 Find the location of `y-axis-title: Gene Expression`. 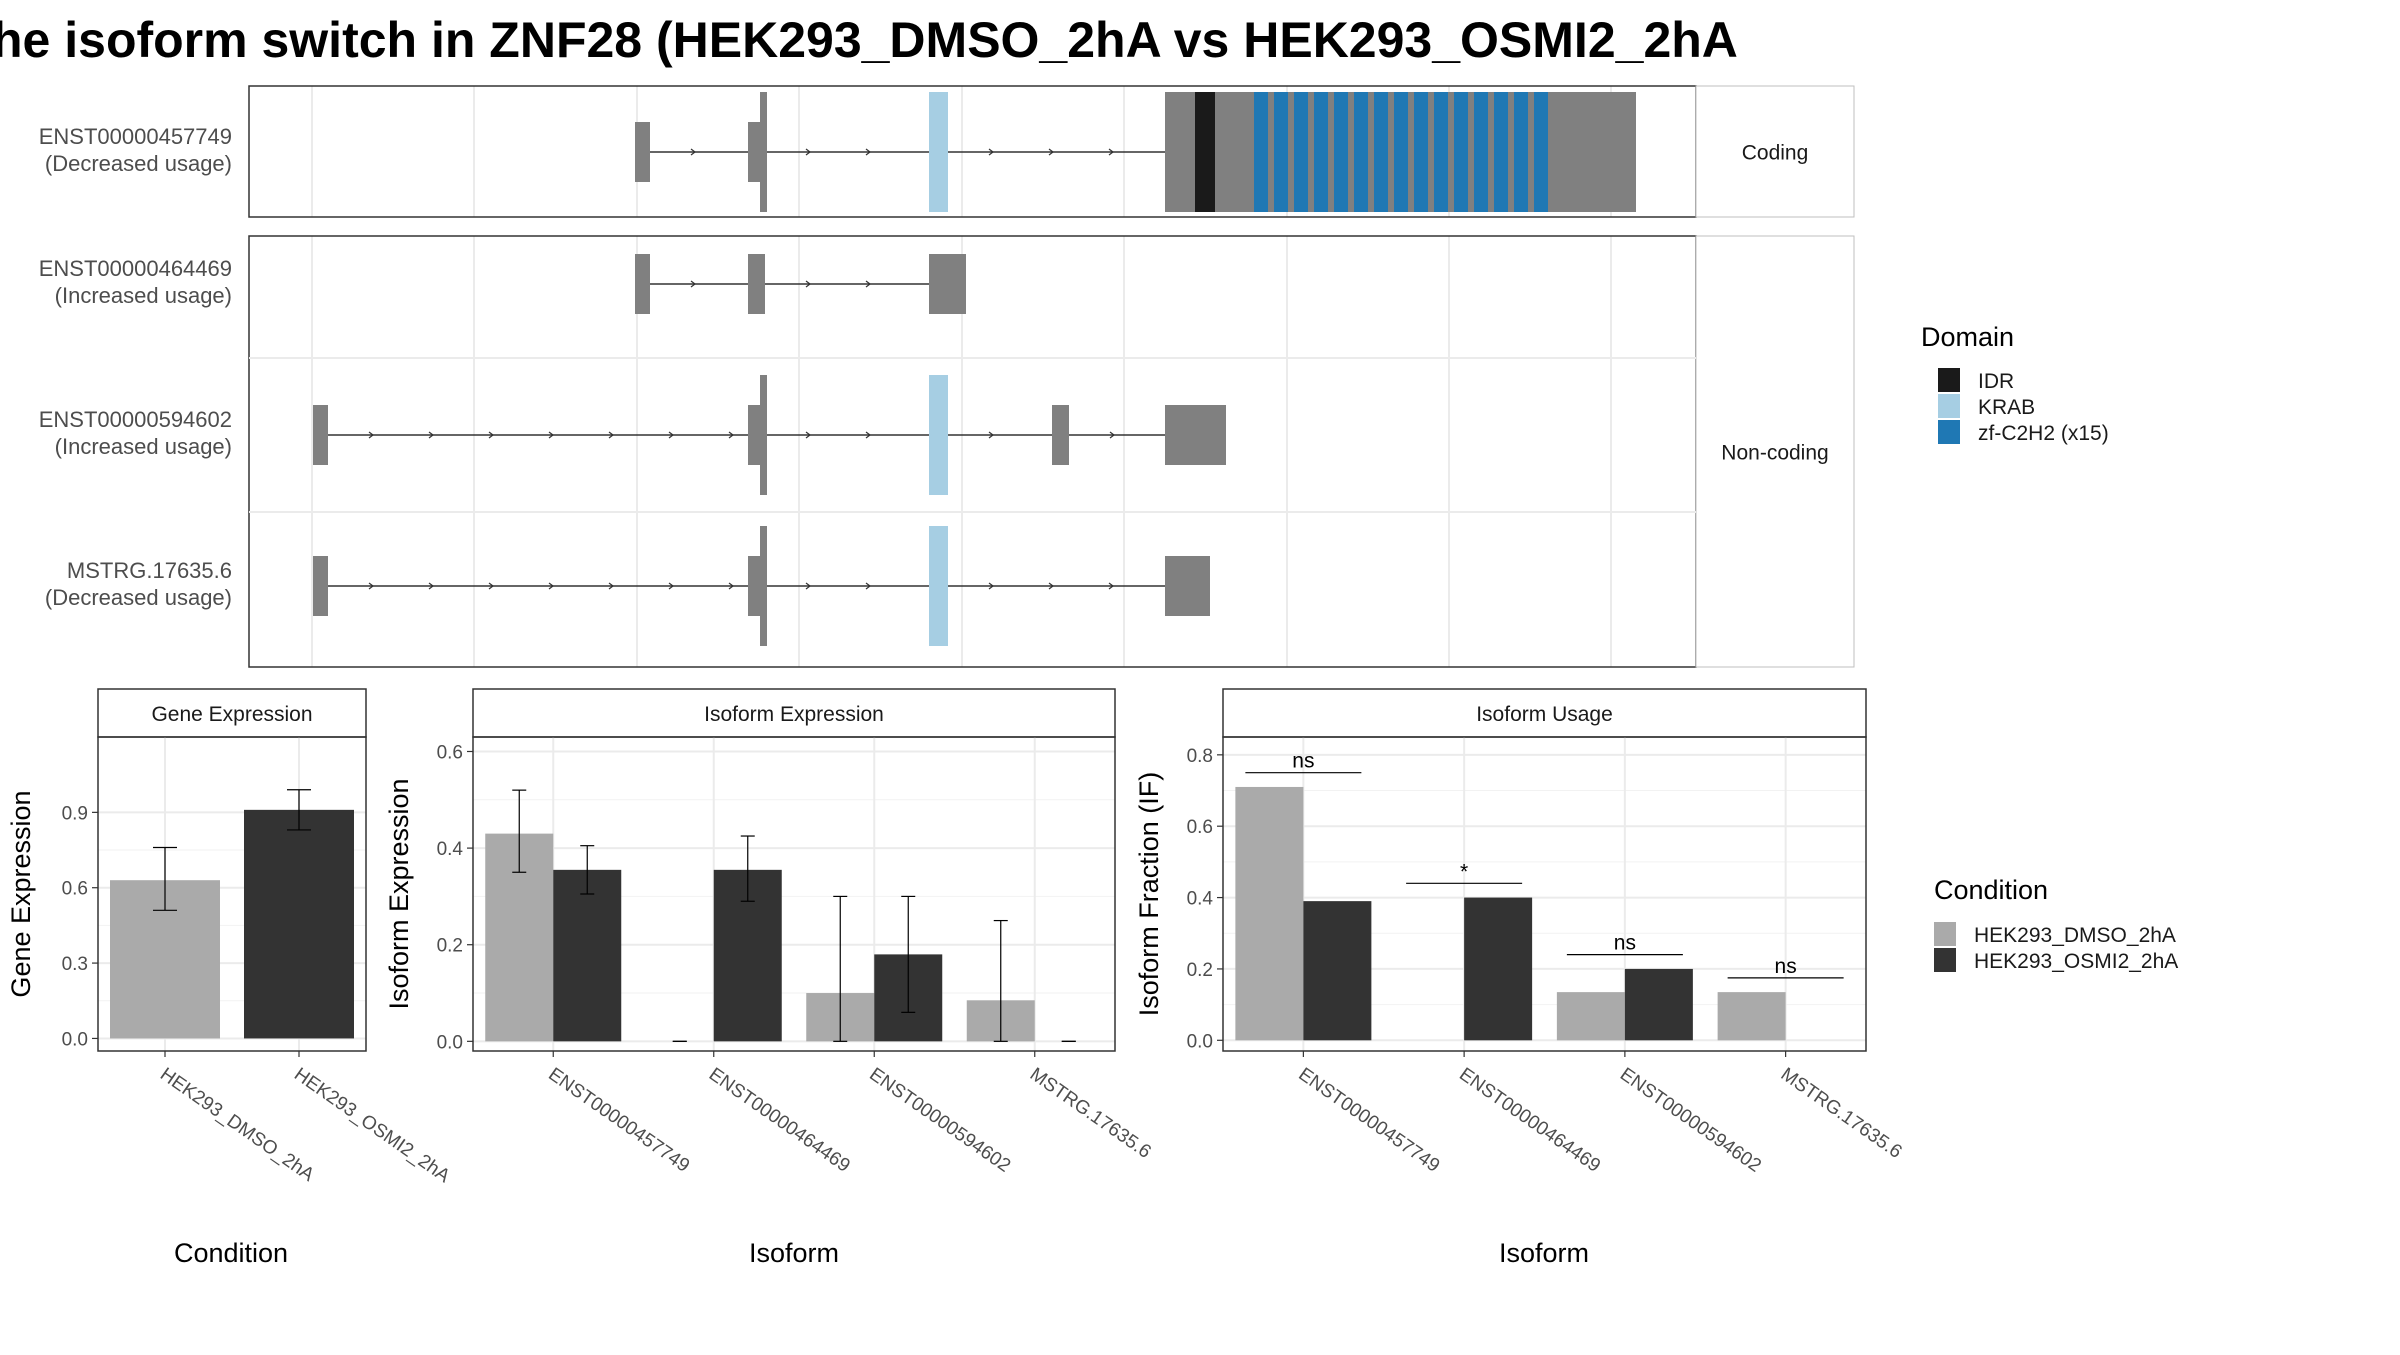

y-axis-title: Gene Expression is located at coordinates (21, 893).